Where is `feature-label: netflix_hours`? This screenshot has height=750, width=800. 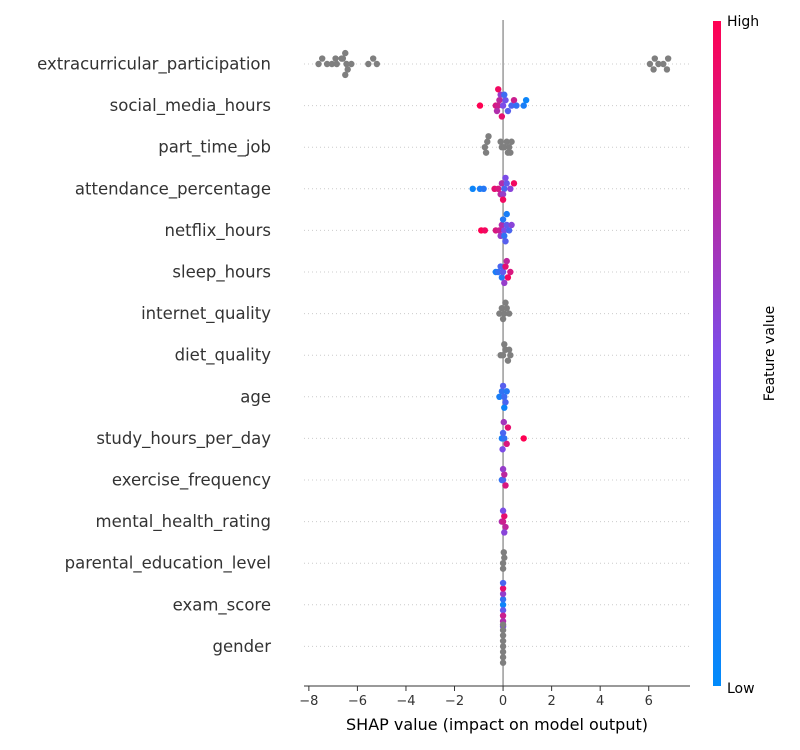 feature-label: netflix_hours is located at coordinates (218, 231).